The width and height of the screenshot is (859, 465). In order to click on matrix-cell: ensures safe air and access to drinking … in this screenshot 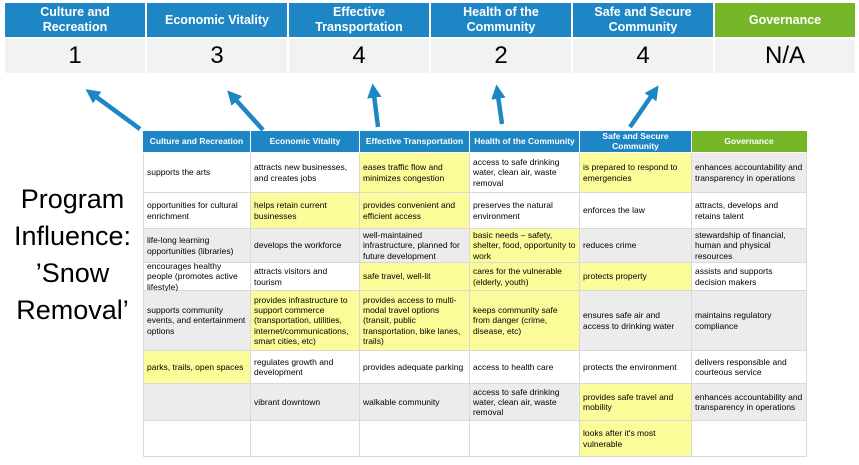, I will do `click(636, 321)`.